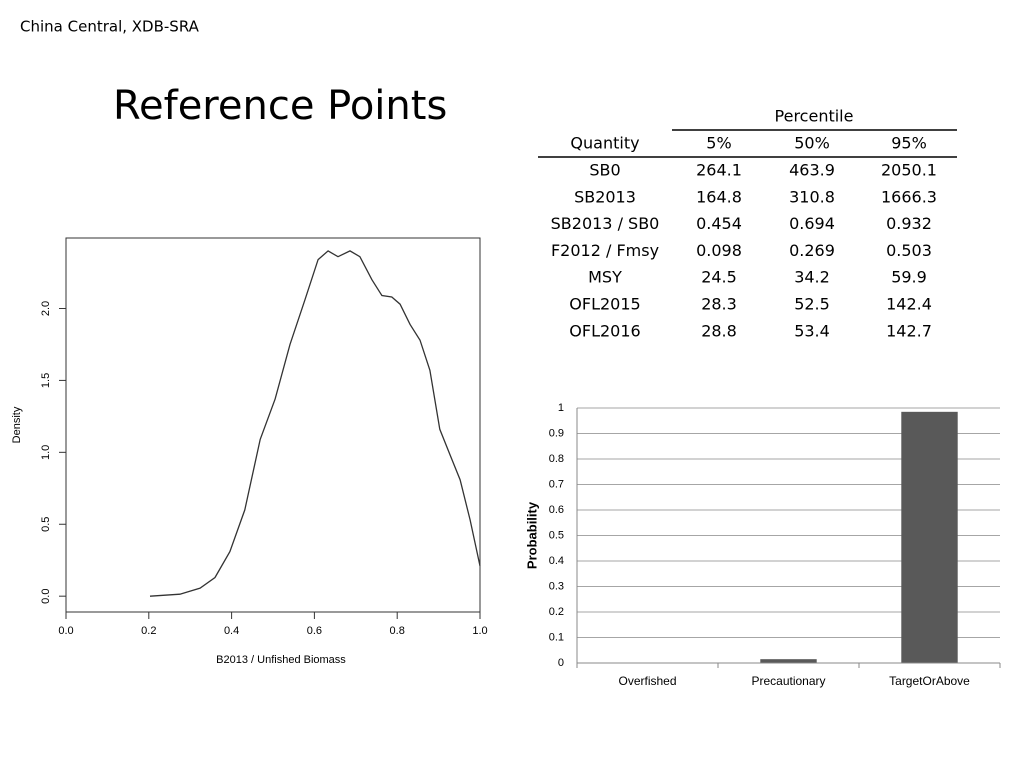 The height and width of the screenshot is (768, 1024). Describe the element at coordinates (556, 561) in the screenshot. I see `y-tick-label: 0.4` at that location.